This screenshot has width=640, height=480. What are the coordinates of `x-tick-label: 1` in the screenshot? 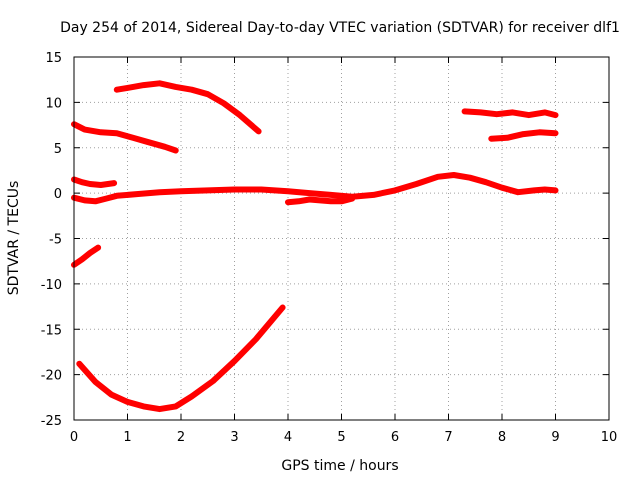 It's located at (127, 437).